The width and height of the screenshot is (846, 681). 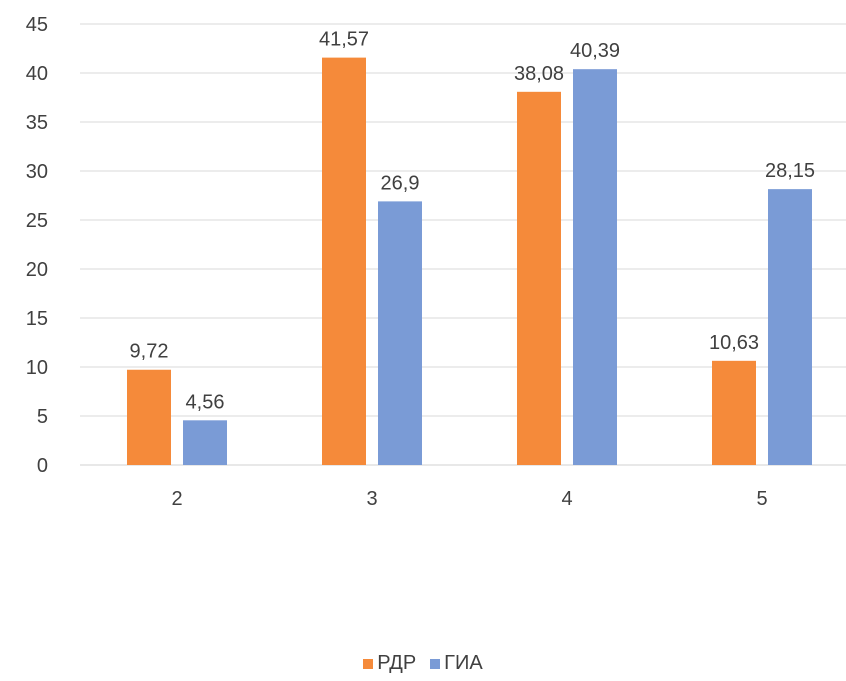 What do you see at coordinates (595, 51) in the screenshot?
I see `data-label: 40,39` at bounding box center [595, 51].